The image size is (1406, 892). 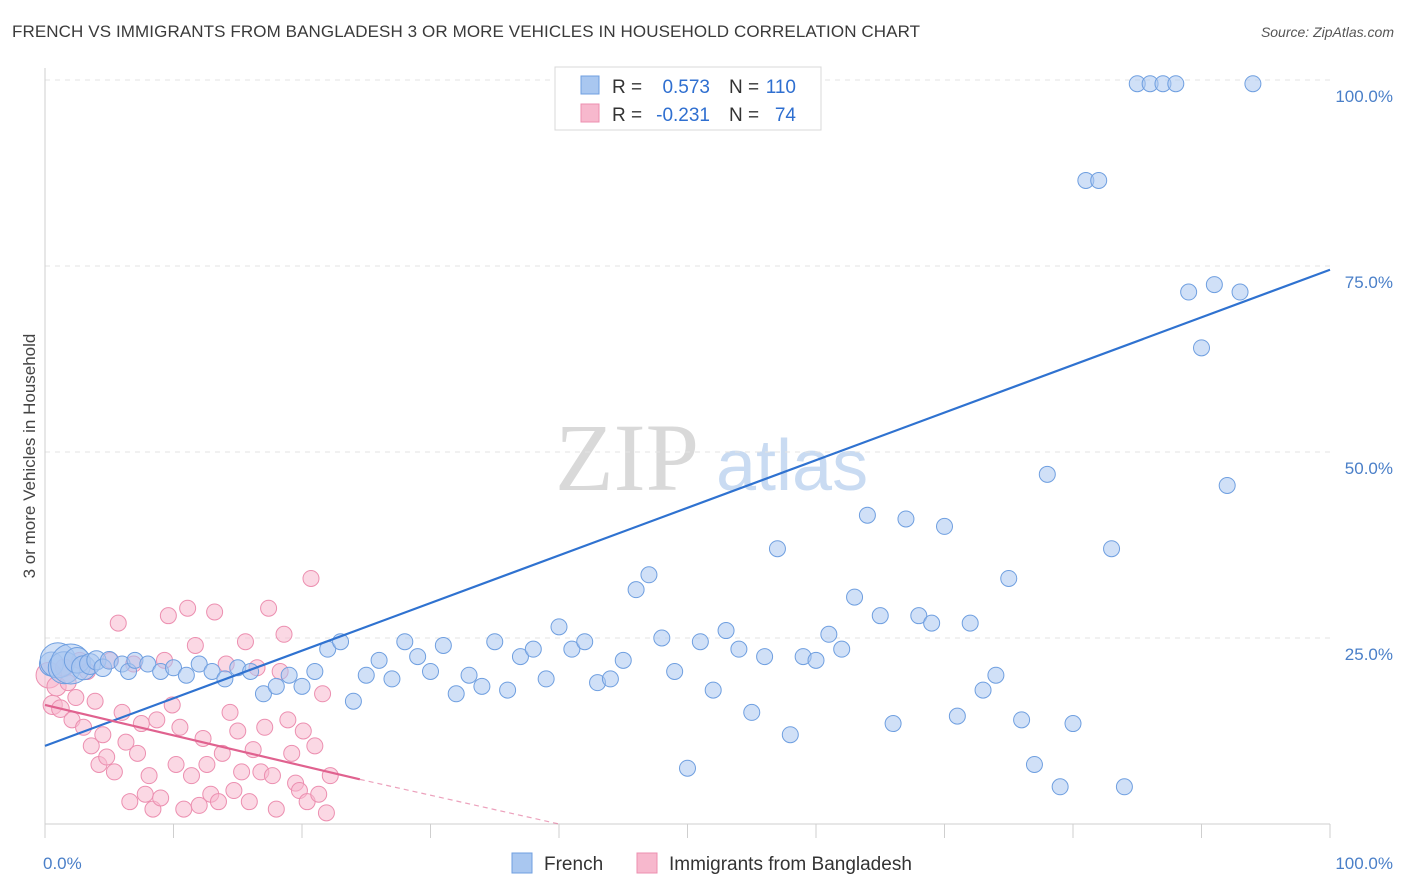 What do you see at coordinates (627, 457) in the screenshot?
I see `watermark-zip: ZIP` at bounding box center [627, 457].